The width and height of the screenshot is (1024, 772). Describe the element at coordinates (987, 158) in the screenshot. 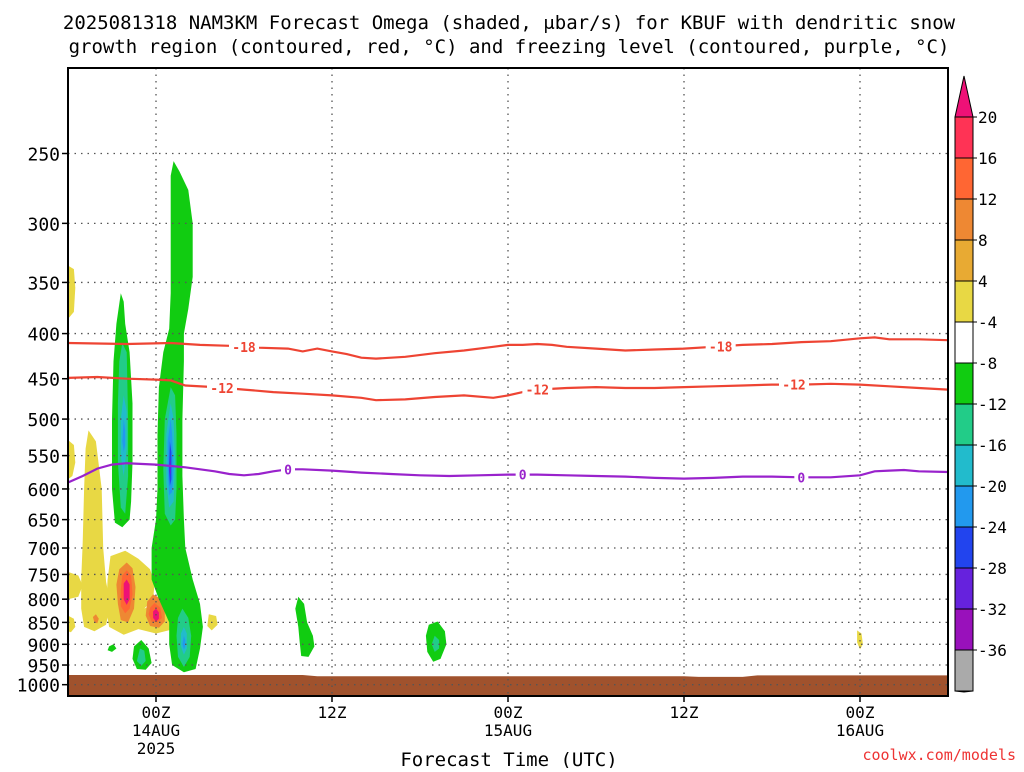

I see `colorbar-label: 16` at that location.